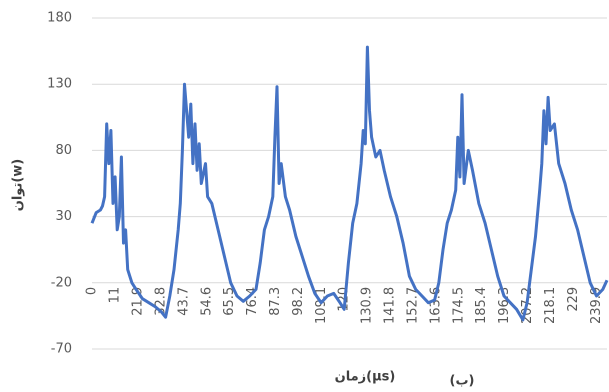  I want to click on x-tick-label: 196.3, so click(504, 305).